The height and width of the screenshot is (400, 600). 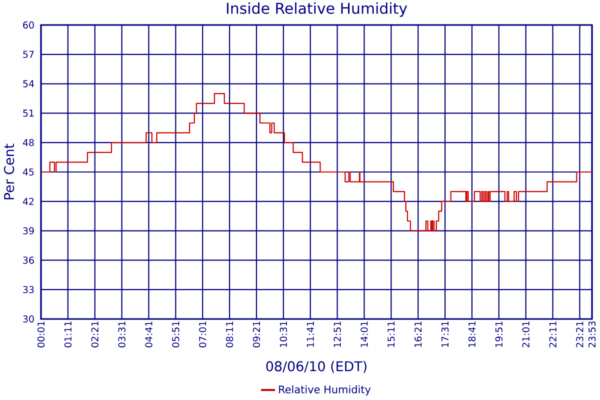 I want to click on x-tick-label: 23:21, so click(x=580, y=335).